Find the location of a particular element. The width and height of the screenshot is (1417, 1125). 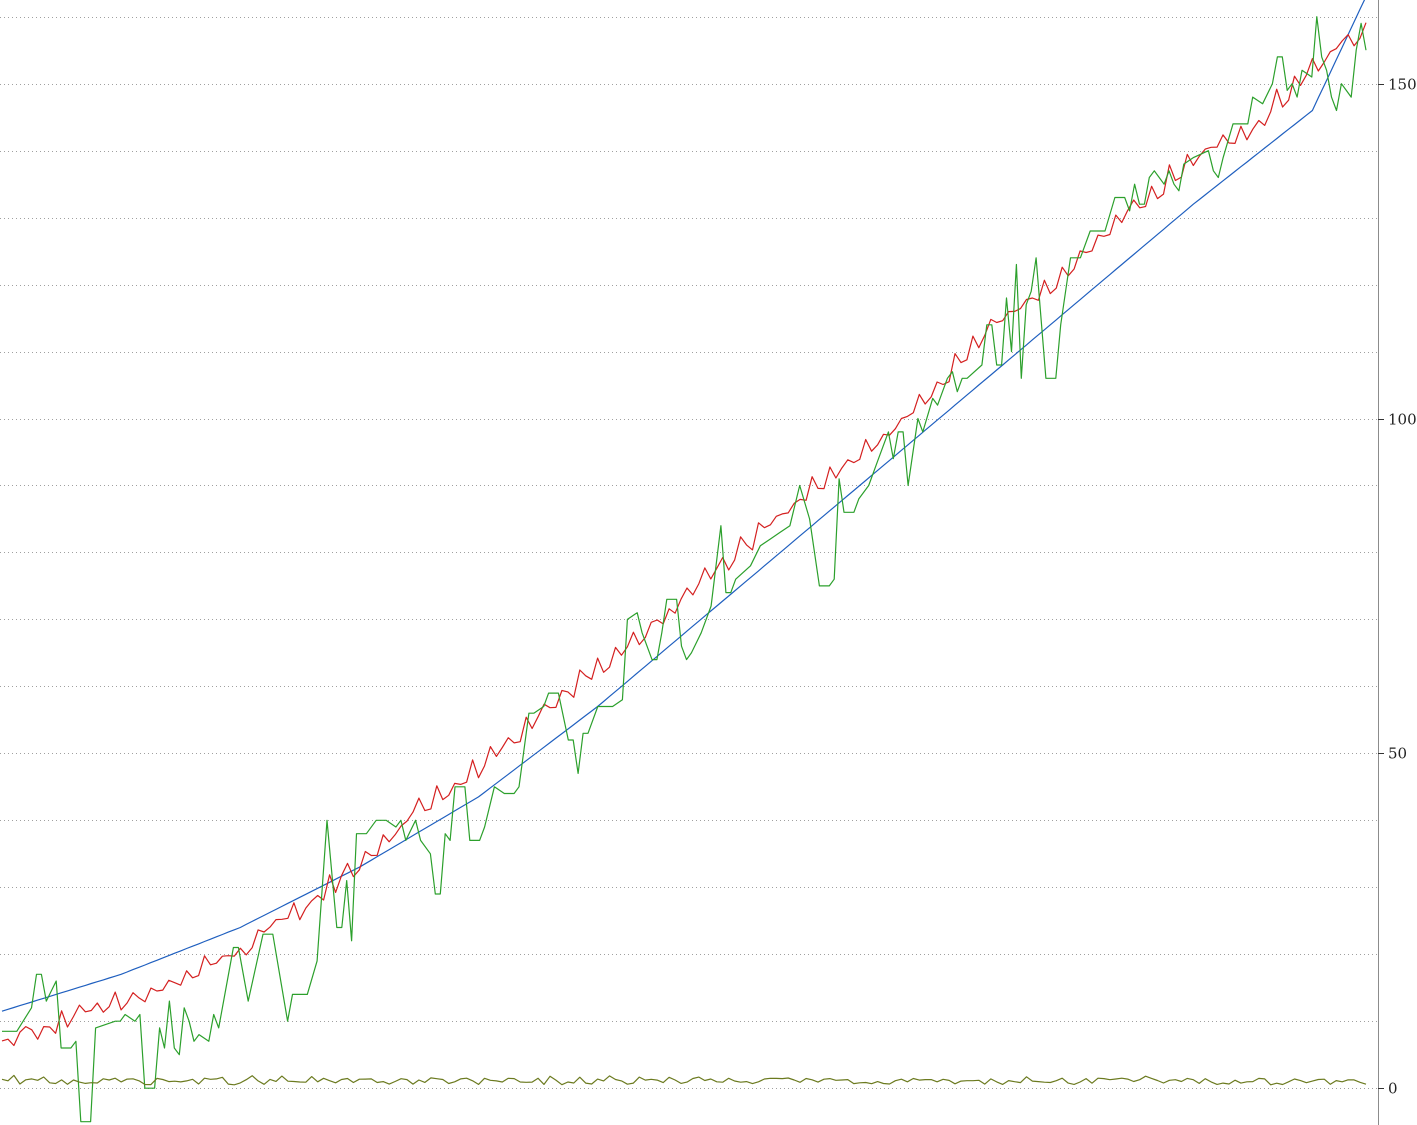

y-tick-label: 0 is located at coordinates (1393, 1089).